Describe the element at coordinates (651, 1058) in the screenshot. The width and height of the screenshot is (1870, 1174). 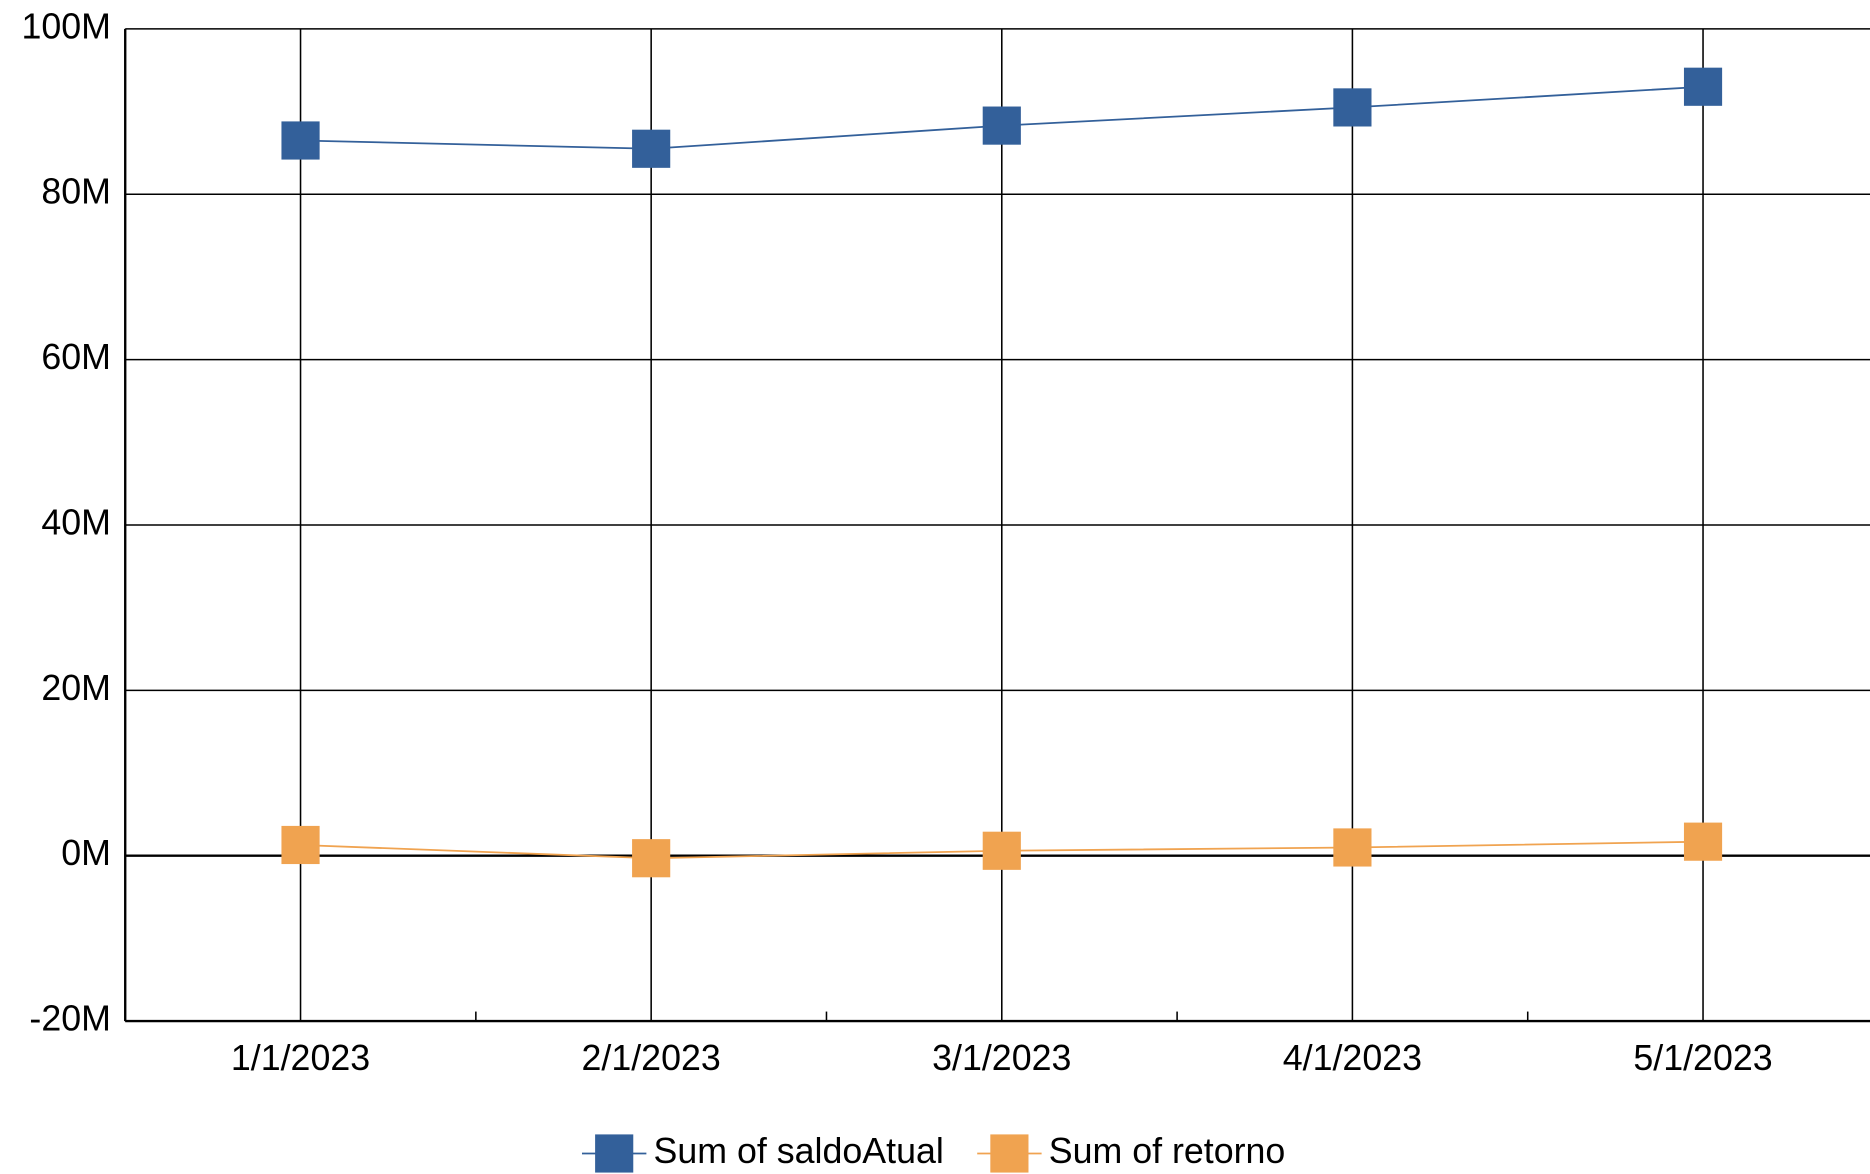
I see `x-tick-label: 2/1/2023` at that location.